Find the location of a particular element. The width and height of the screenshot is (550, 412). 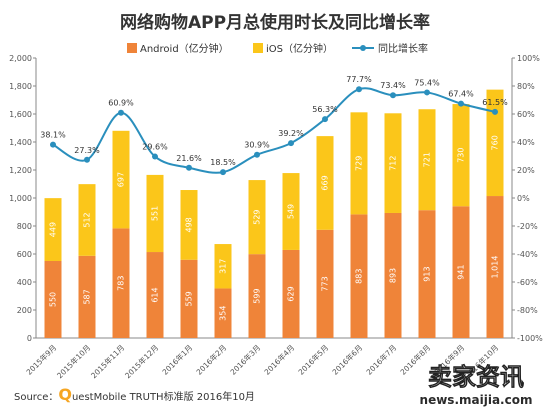

y-right-tick-label: 60% is located at coordinates (526, 114).